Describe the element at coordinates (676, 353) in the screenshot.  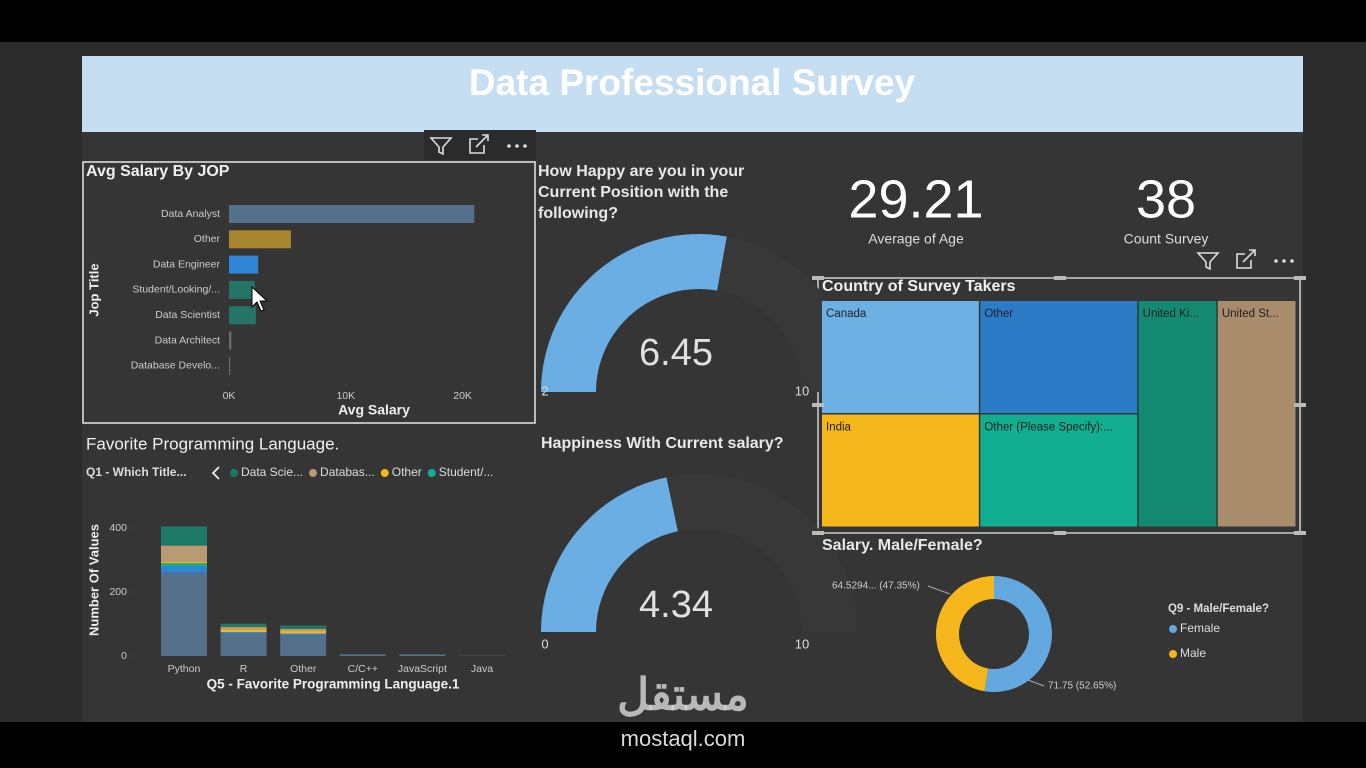
I see `gauge-value: 6.45` at that location.